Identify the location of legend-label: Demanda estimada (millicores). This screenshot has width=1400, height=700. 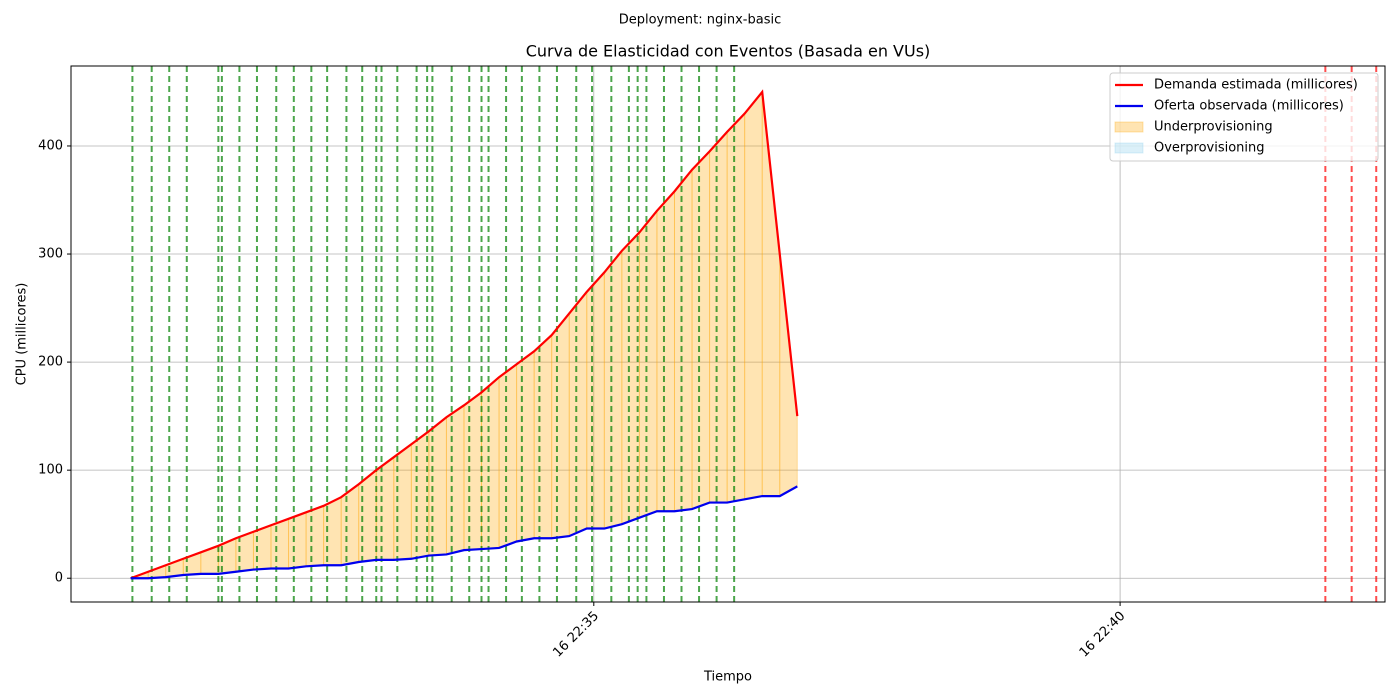
(1256, 85).